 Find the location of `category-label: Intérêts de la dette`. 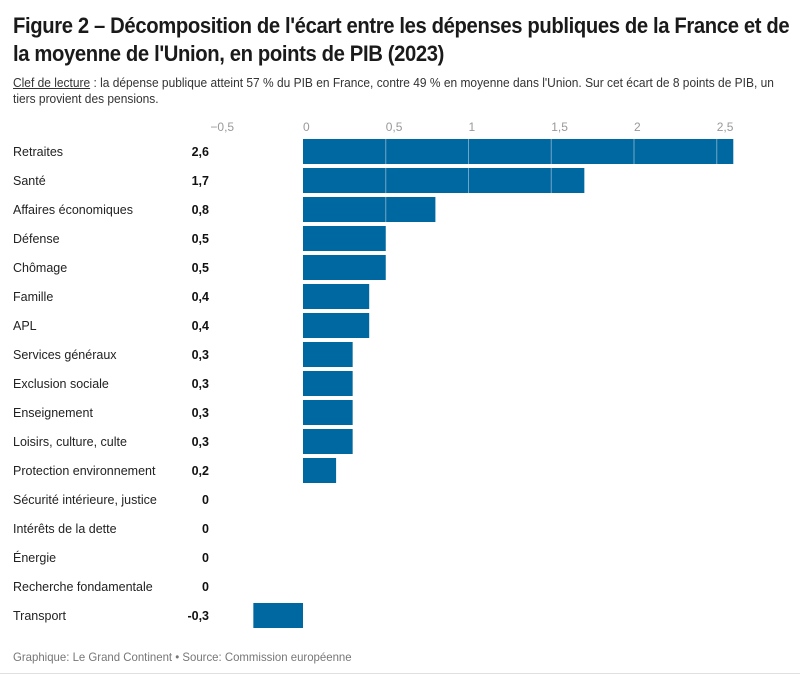

category-label: Intérêts de la dette is located at coordinates (65, 529).